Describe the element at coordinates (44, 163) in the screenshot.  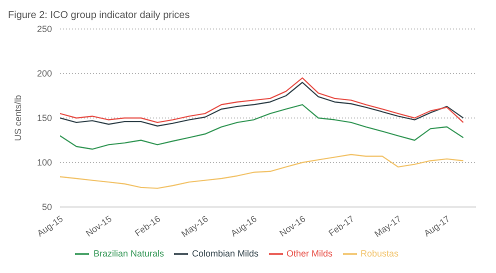
I see `y-tick-label: 100` at that location.